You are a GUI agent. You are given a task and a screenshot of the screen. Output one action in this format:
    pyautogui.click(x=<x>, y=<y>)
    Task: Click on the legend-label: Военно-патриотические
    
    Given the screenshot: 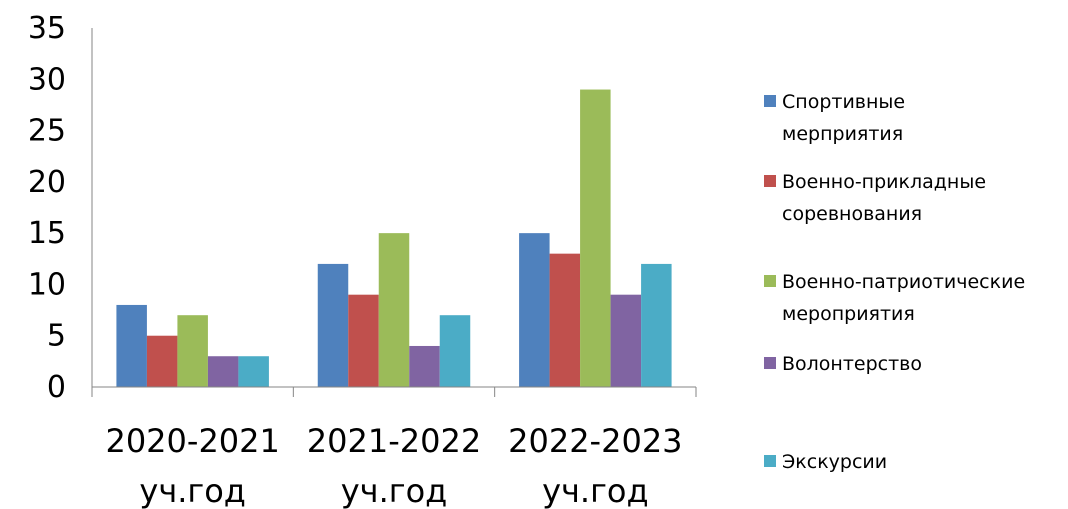 What is the action you would take?
    pyautogui.click(x=903, y=282)
    